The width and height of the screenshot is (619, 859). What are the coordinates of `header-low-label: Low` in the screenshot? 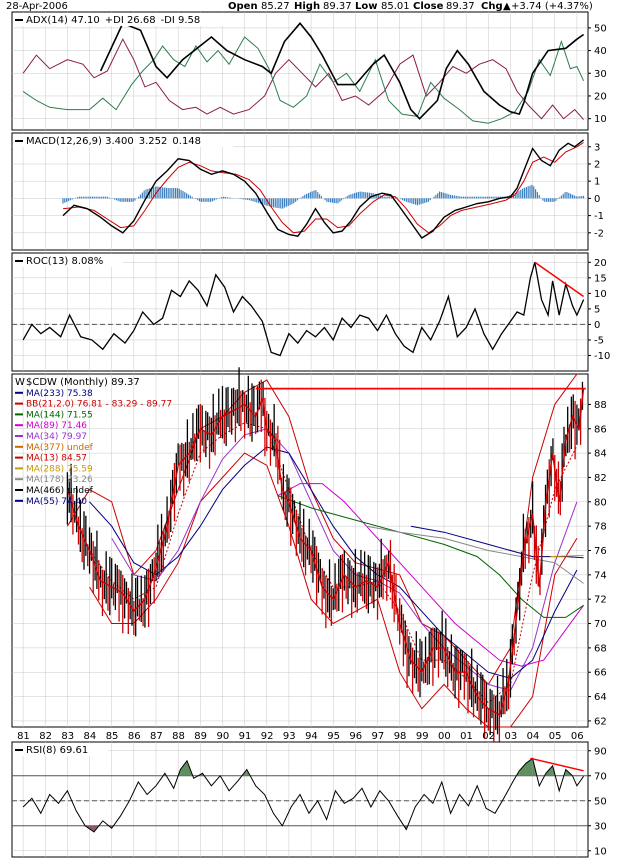 It's located at (366, 6).